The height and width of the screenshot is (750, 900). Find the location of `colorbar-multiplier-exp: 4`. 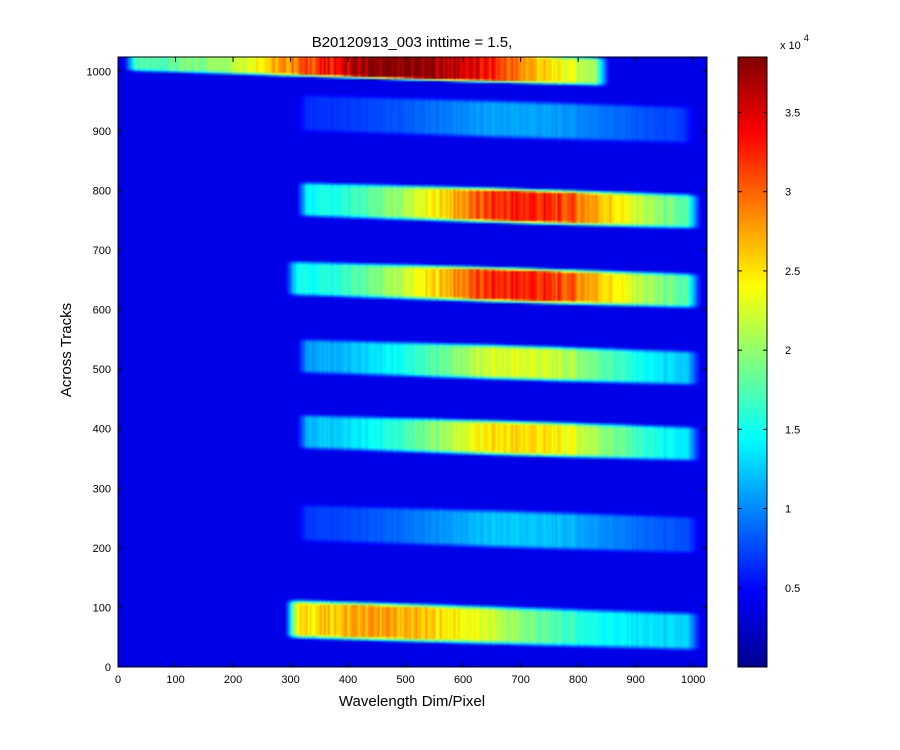

colorbar-multiplier-exp: 4 is located at coordinates (806, 38).